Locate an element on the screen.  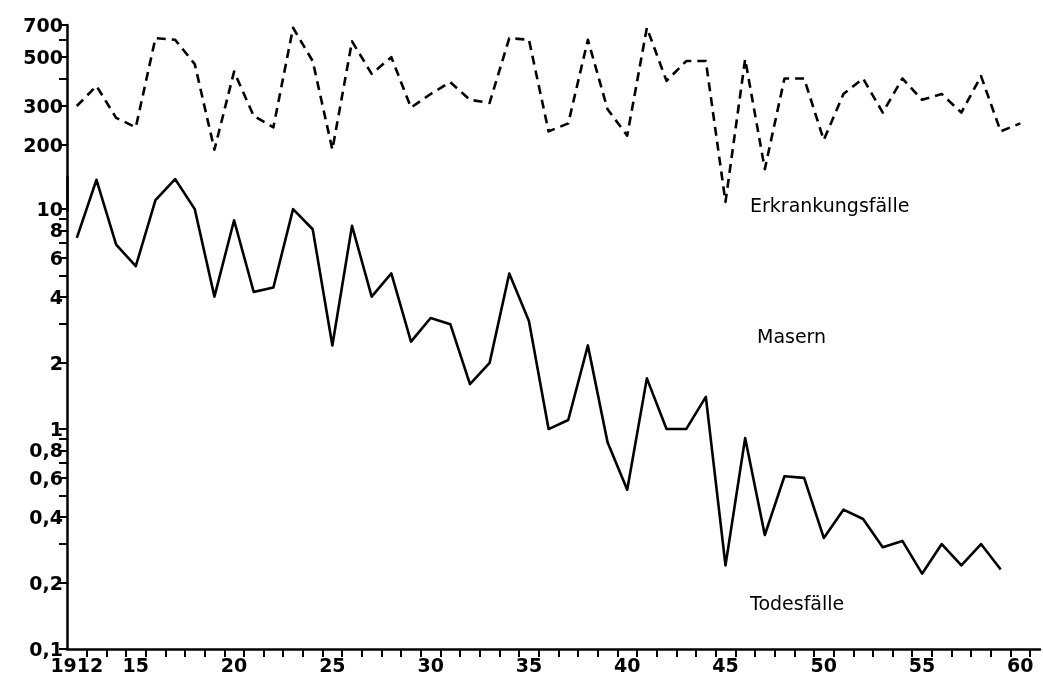
x-tick-label: 35 is located at coordinates (529, 664).